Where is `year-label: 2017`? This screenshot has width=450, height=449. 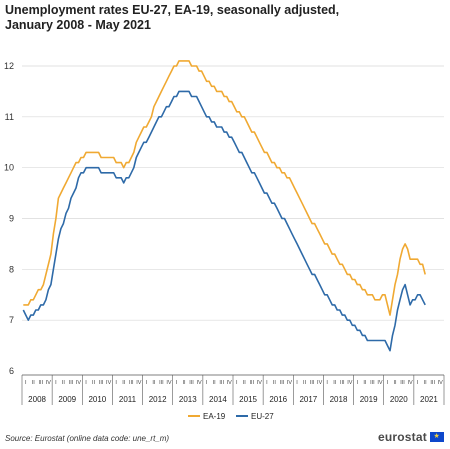
year-label: 2017 is located at coordinates (308, 399).